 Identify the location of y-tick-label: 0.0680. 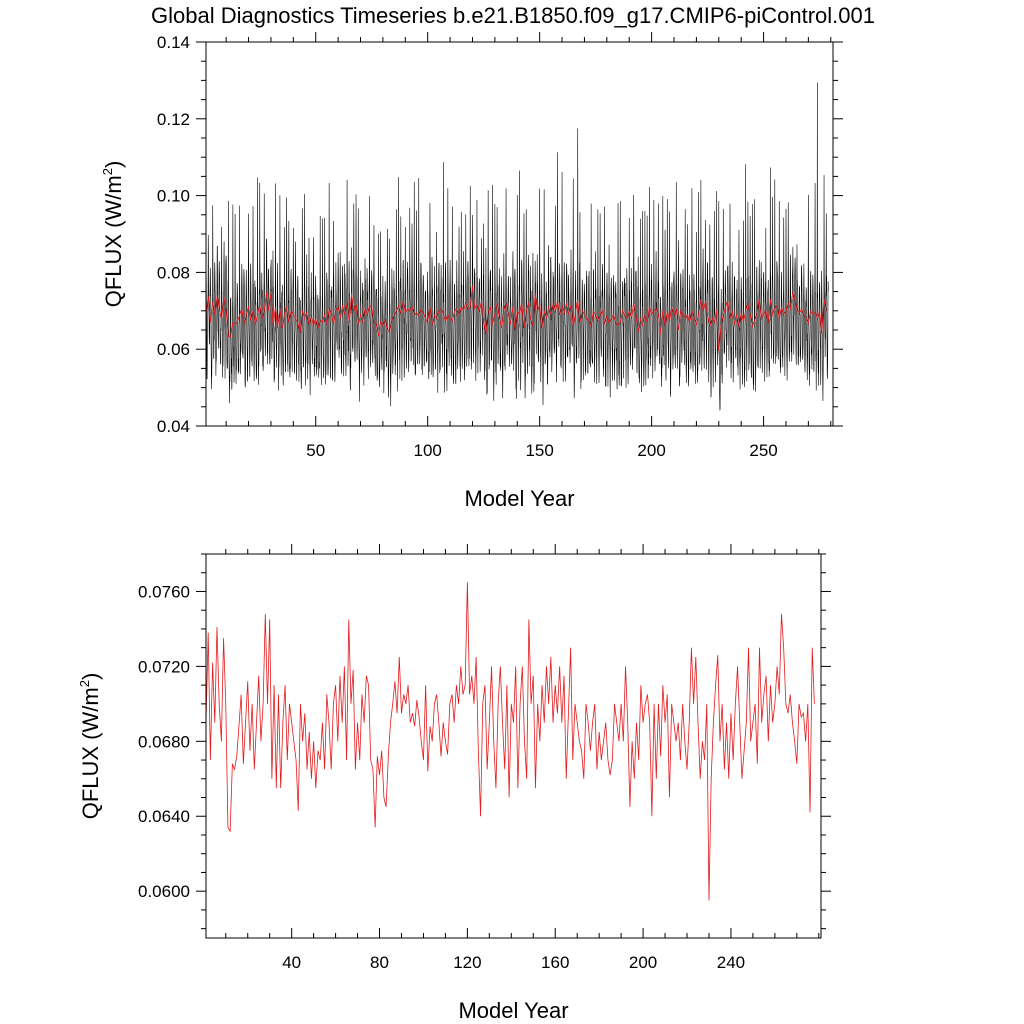
(164, 741).